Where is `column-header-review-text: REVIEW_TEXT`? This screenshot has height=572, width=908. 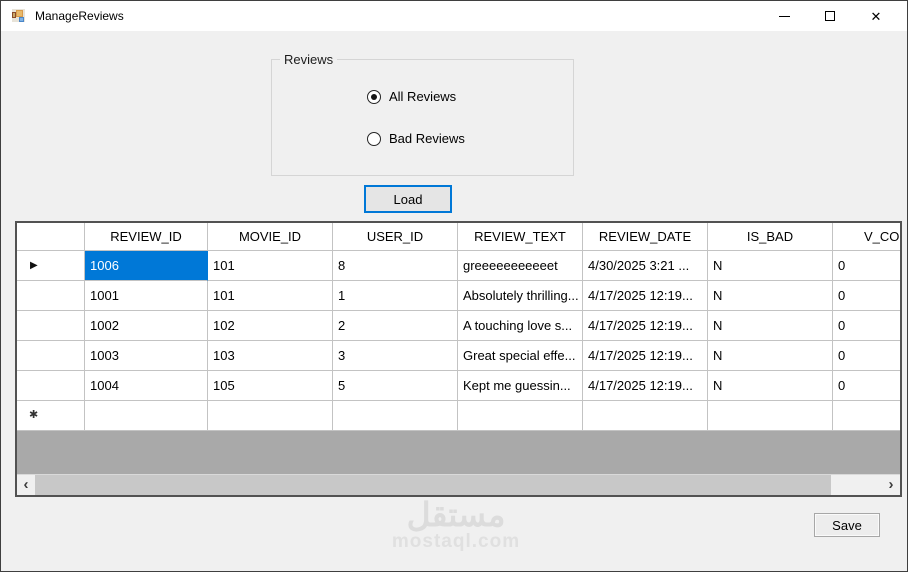 column-header-review-text: REVIEW_TEXT is located at coordinates (520, 237).